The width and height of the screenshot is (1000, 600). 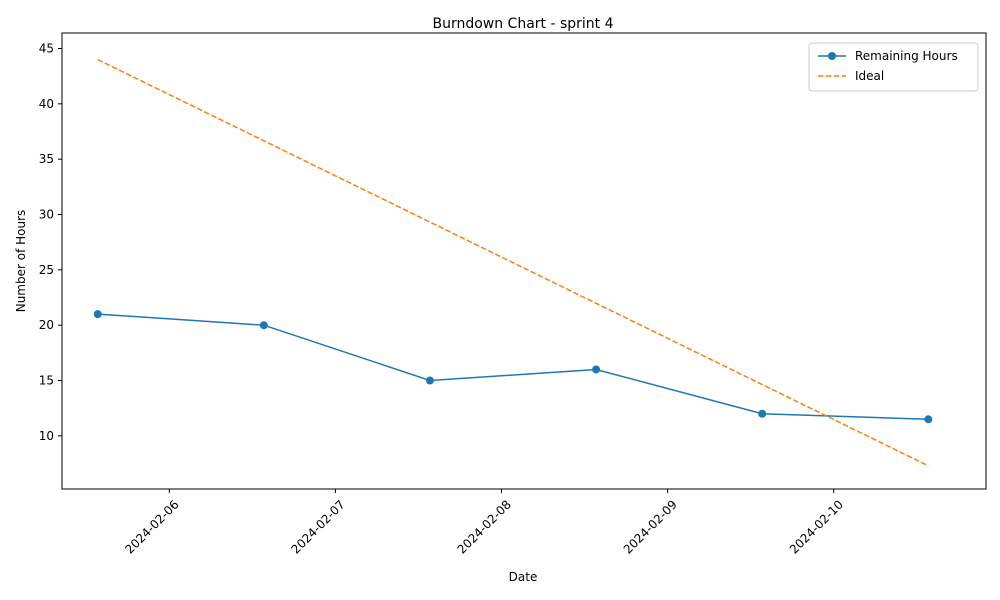 I want to click on legend-label: Ideal, so click(x=869, y=76).